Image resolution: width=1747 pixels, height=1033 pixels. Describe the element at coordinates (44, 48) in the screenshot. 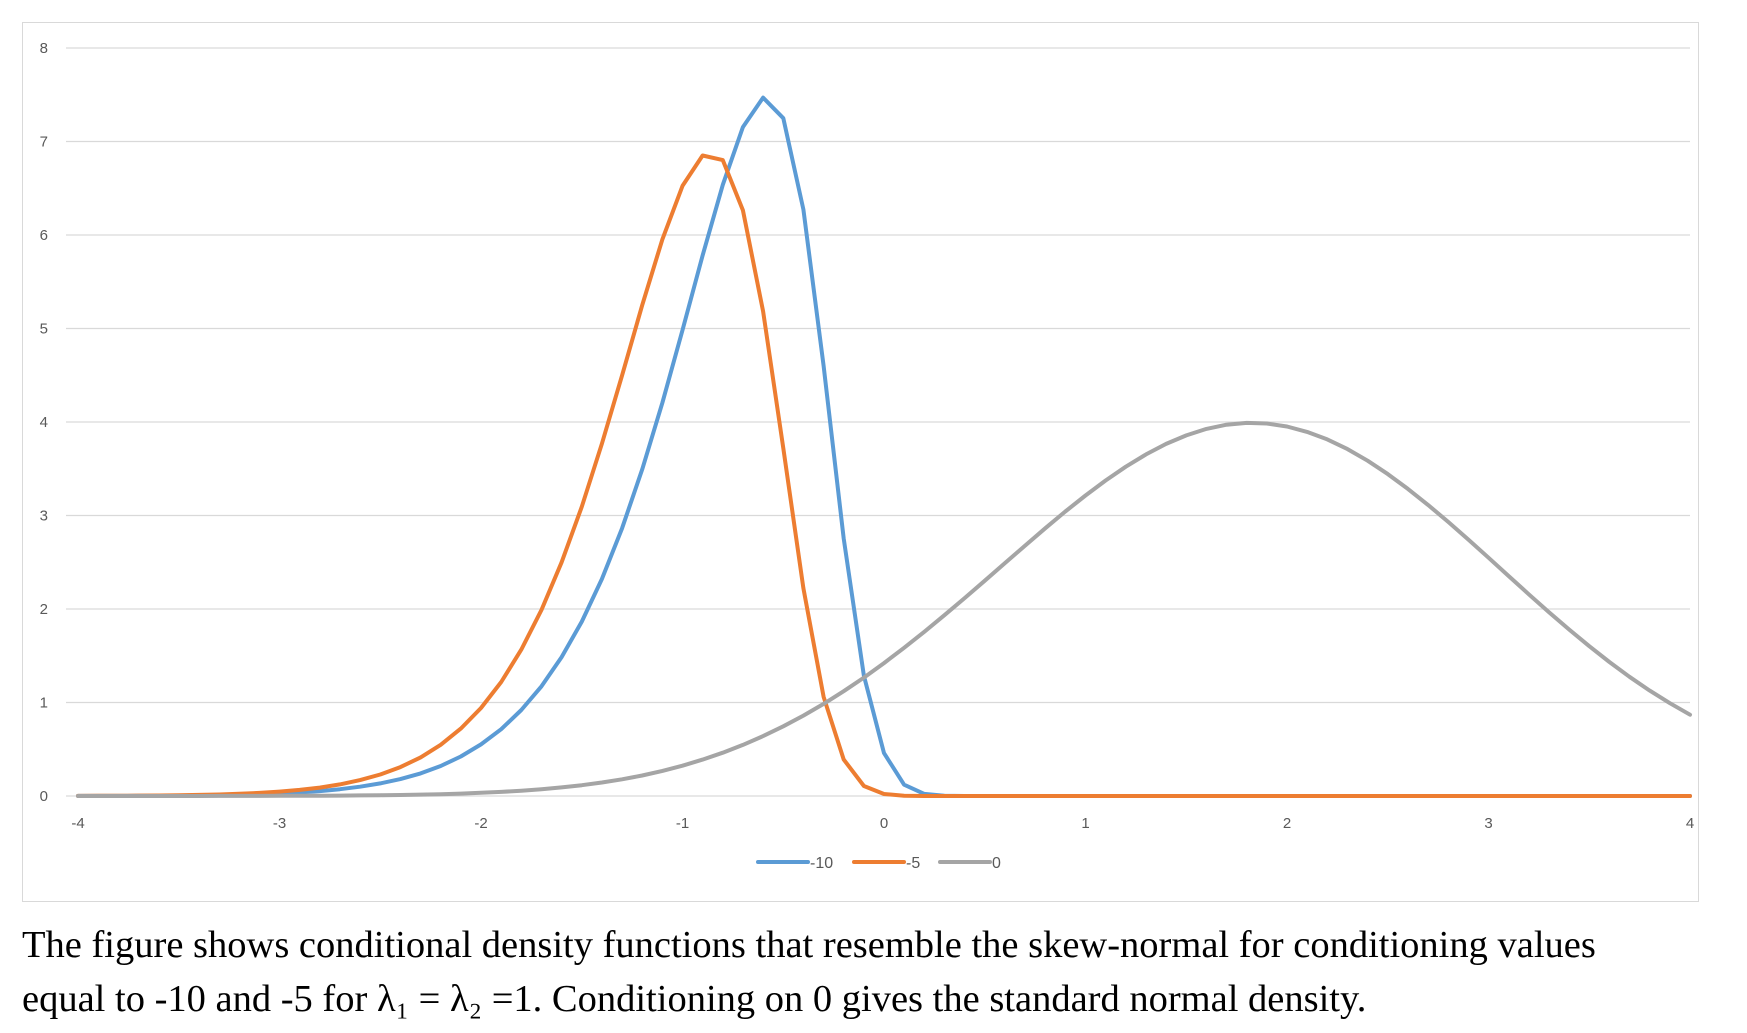

I see `y-tick-label: 8` at that location.